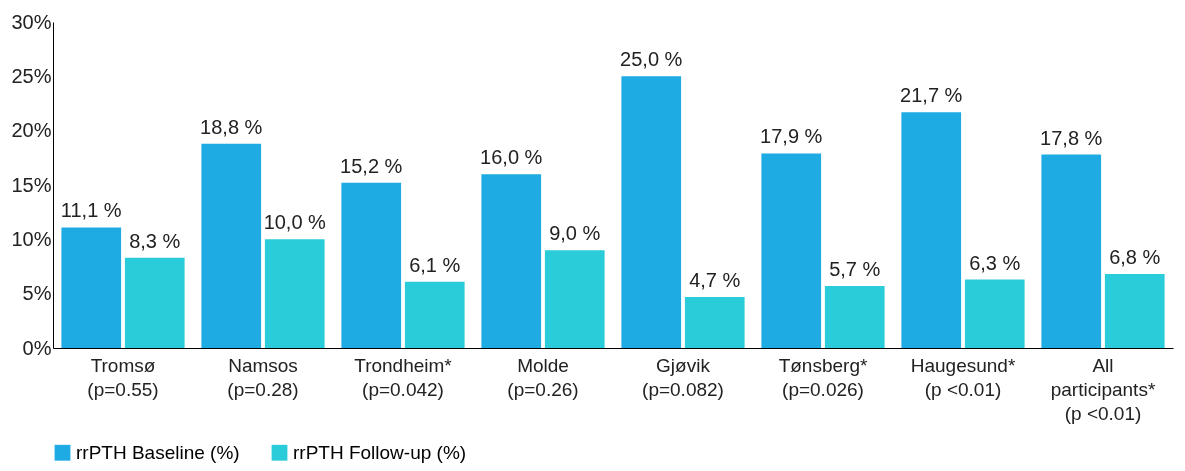 The width and height of the screenshot is (1185, 471). Describe the element at coordinates (651, 59) in the screenshot. I see `data-label: 25,0 %` at that location.